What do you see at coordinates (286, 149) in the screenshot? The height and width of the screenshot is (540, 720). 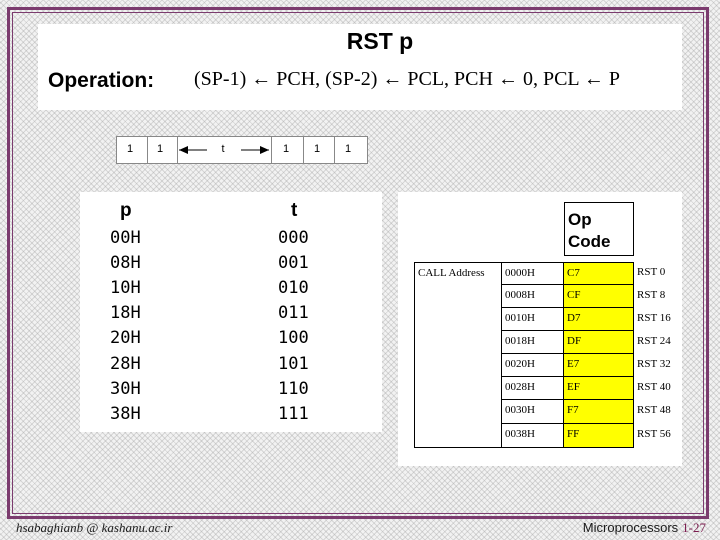 I see `bit-2: 1` at bounding box center [286, 149].